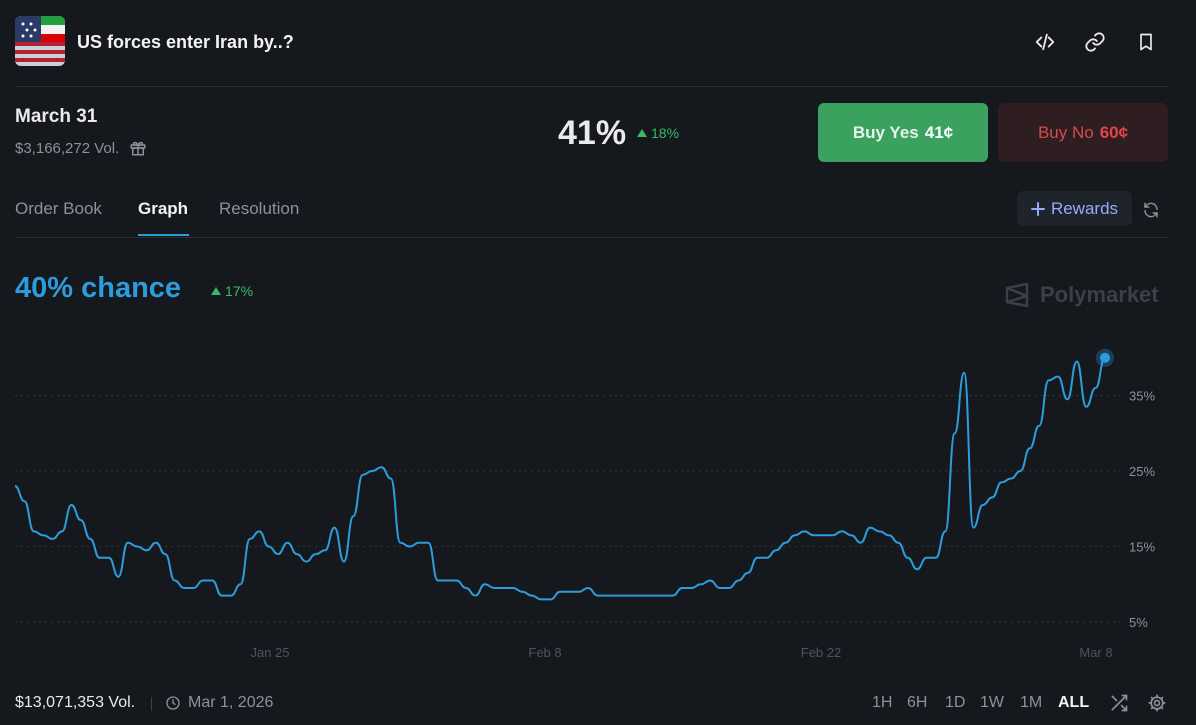 The height and width of the screenshot is (725, 1196). What do you see at coordinates (955, 702) in the screenshot?
I see `range-1d: 1D` at bounding box center [955, 702].